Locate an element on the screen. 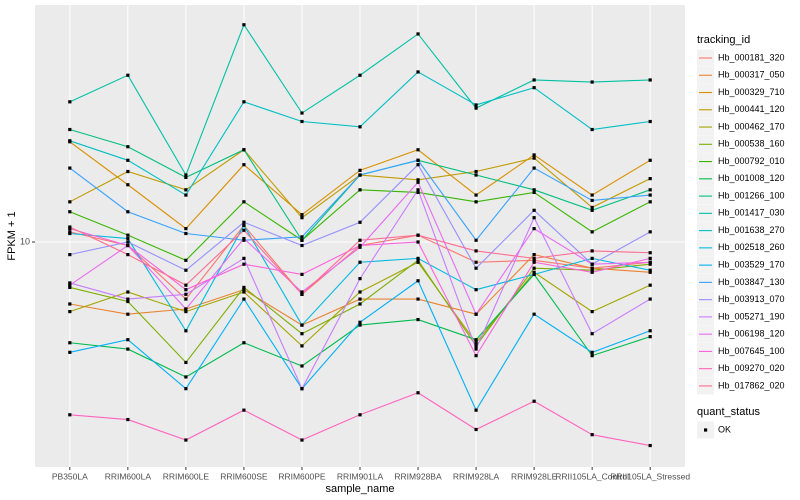 This screenshot has height=500, width=800. legend-label: Hb_017862_020 is located at coordinates (751, 385).